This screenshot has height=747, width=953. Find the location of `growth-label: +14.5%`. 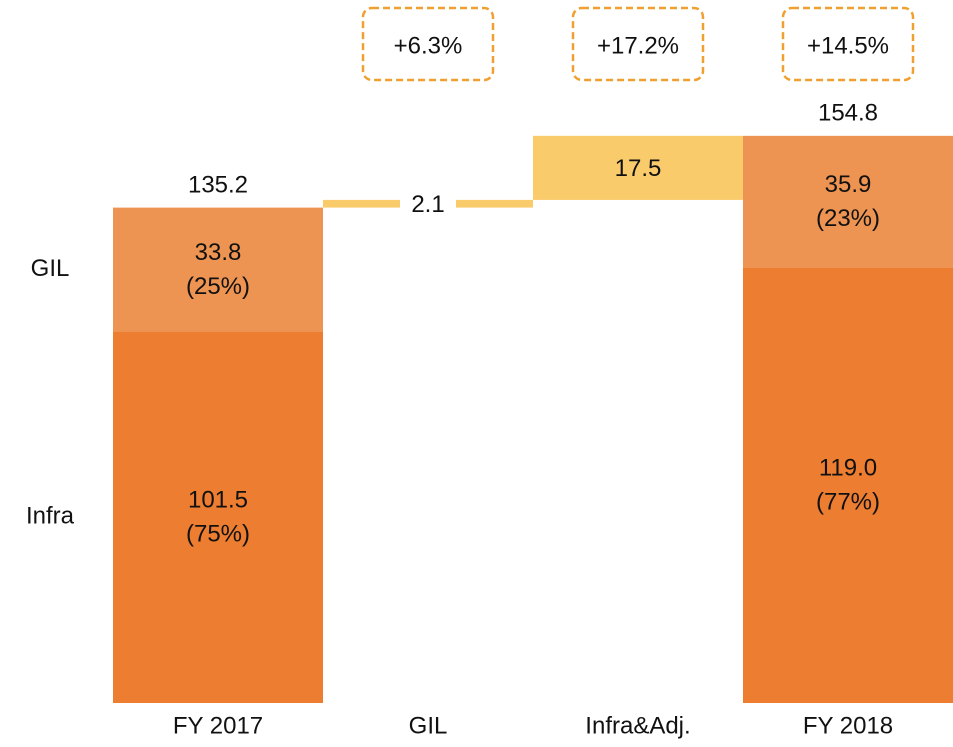

growth-label: +14.5% is located at coordinates (848, 45).